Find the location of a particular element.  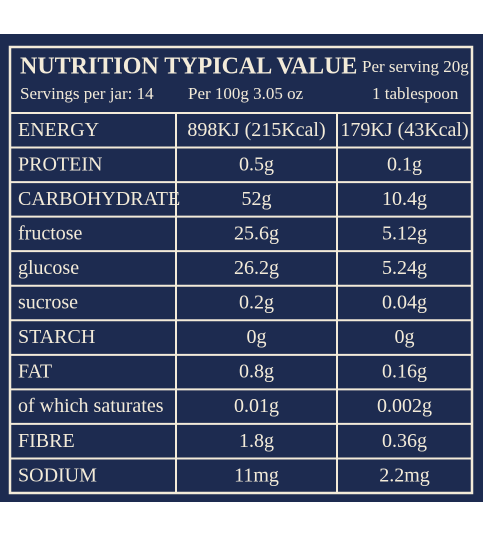

nutrient-name: fructose is located at coordinates (50, 234).